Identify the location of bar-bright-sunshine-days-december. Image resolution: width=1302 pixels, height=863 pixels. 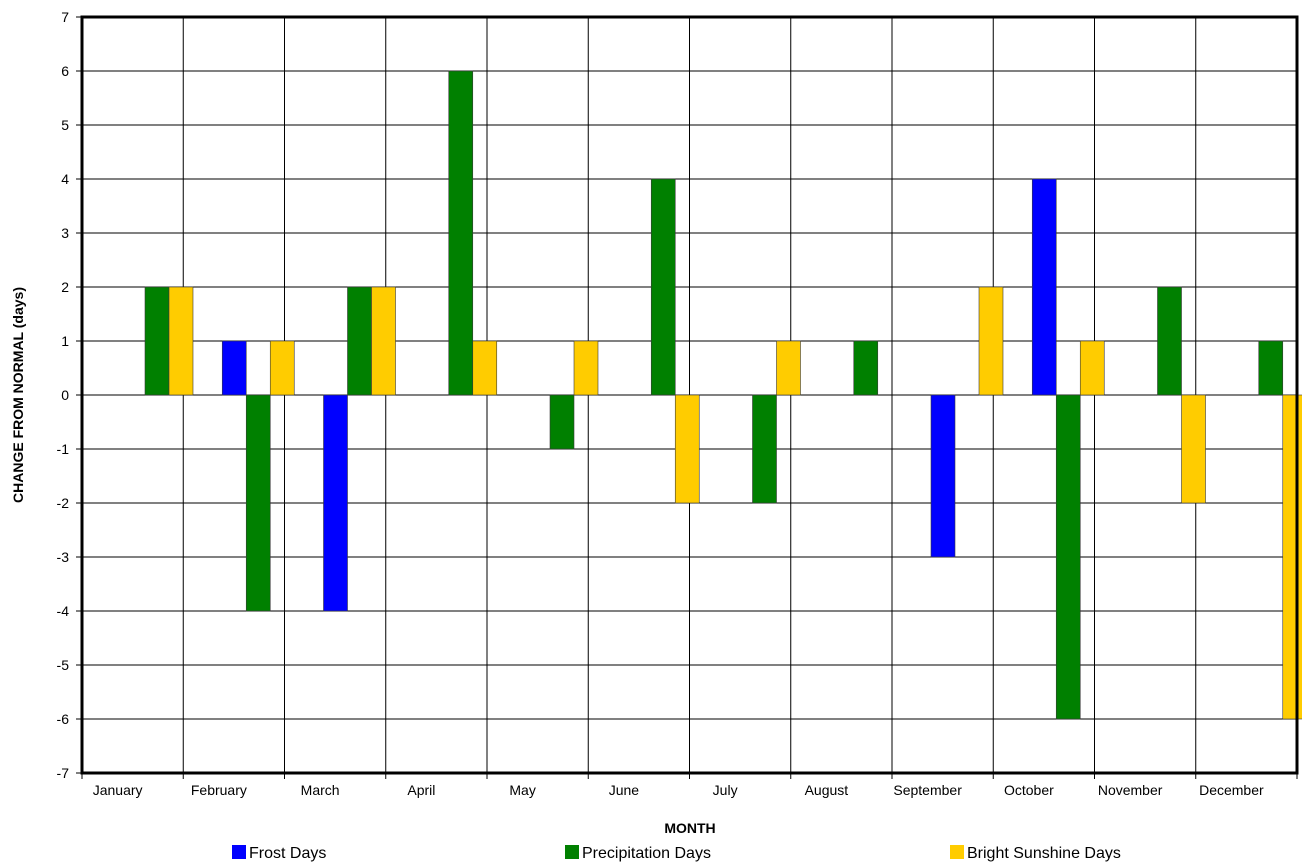
(1292, 557).